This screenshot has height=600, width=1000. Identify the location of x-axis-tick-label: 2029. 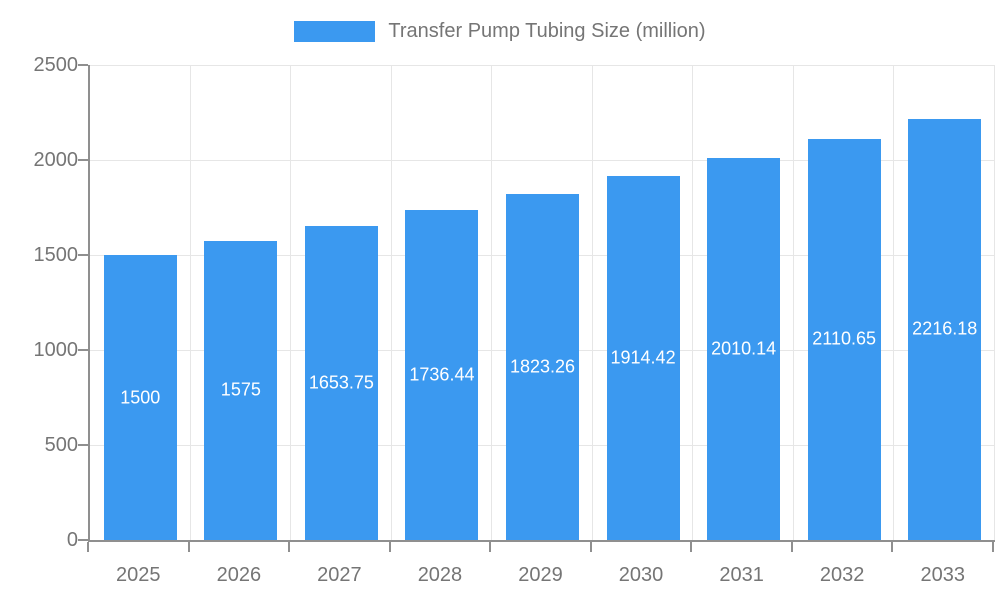
(540, 575).